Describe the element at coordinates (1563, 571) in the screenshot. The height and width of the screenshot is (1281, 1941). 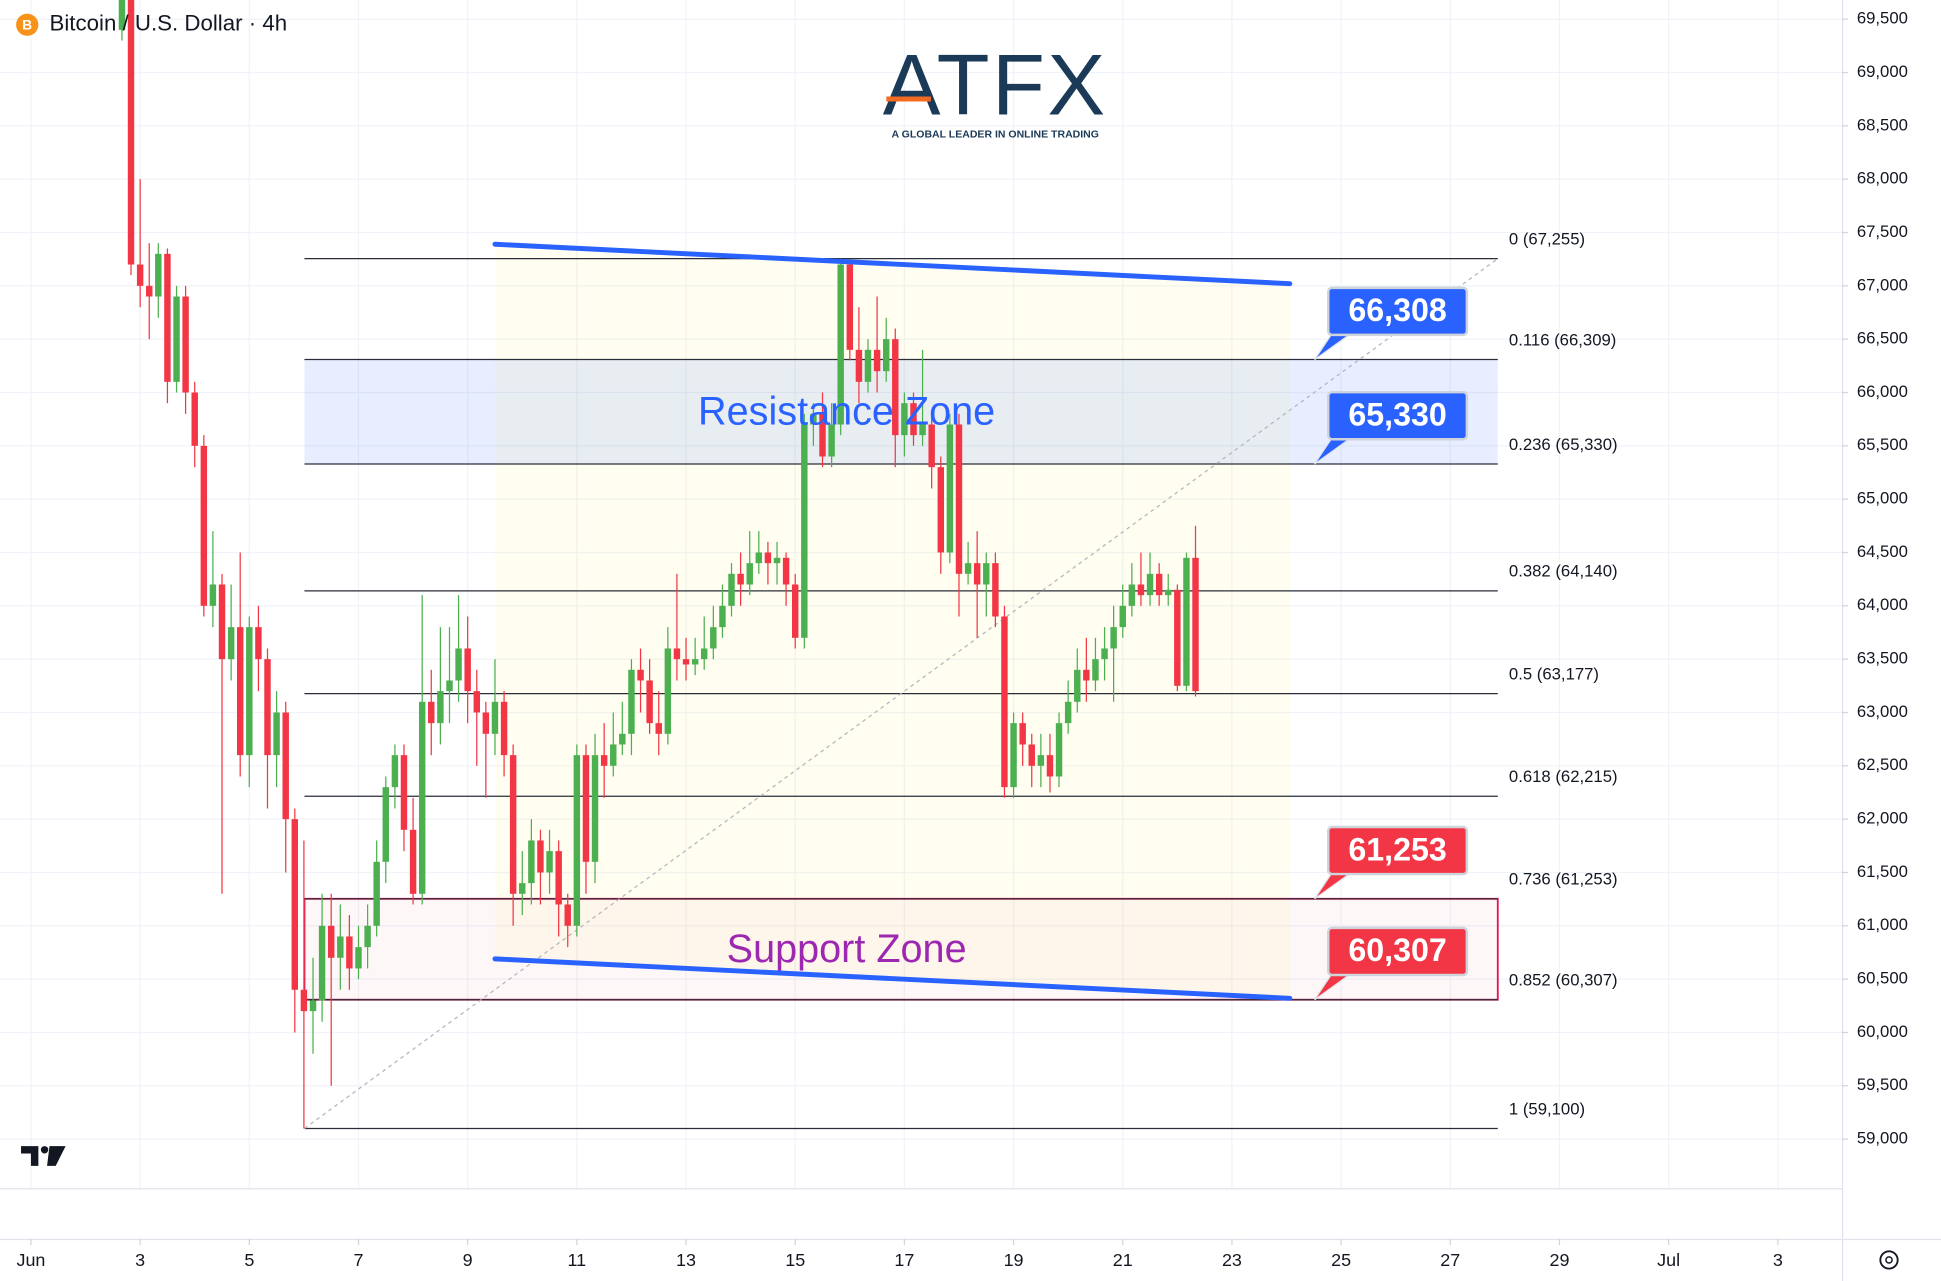
I see `fib-label: 0.382 (64,140)` at that location.